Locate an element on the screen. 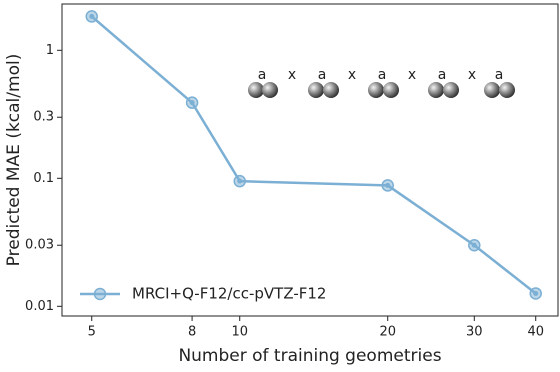 This screenshot has height=372, width=560. y-tick-label: 0.01 is located at coordinates (39, 306).